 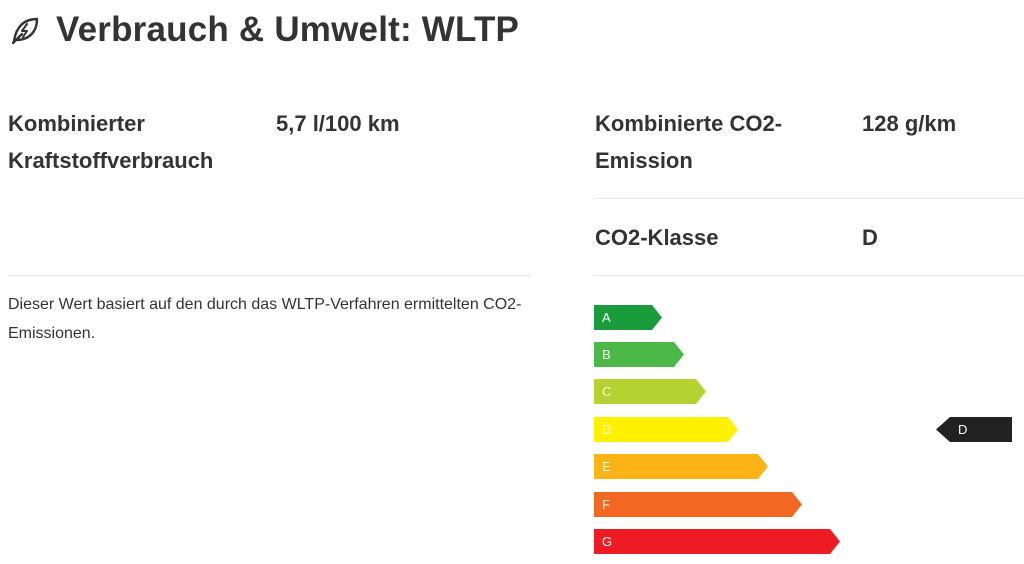 I want to click on co2-emission-value: 128 g/km, so click(x=909, y=123).